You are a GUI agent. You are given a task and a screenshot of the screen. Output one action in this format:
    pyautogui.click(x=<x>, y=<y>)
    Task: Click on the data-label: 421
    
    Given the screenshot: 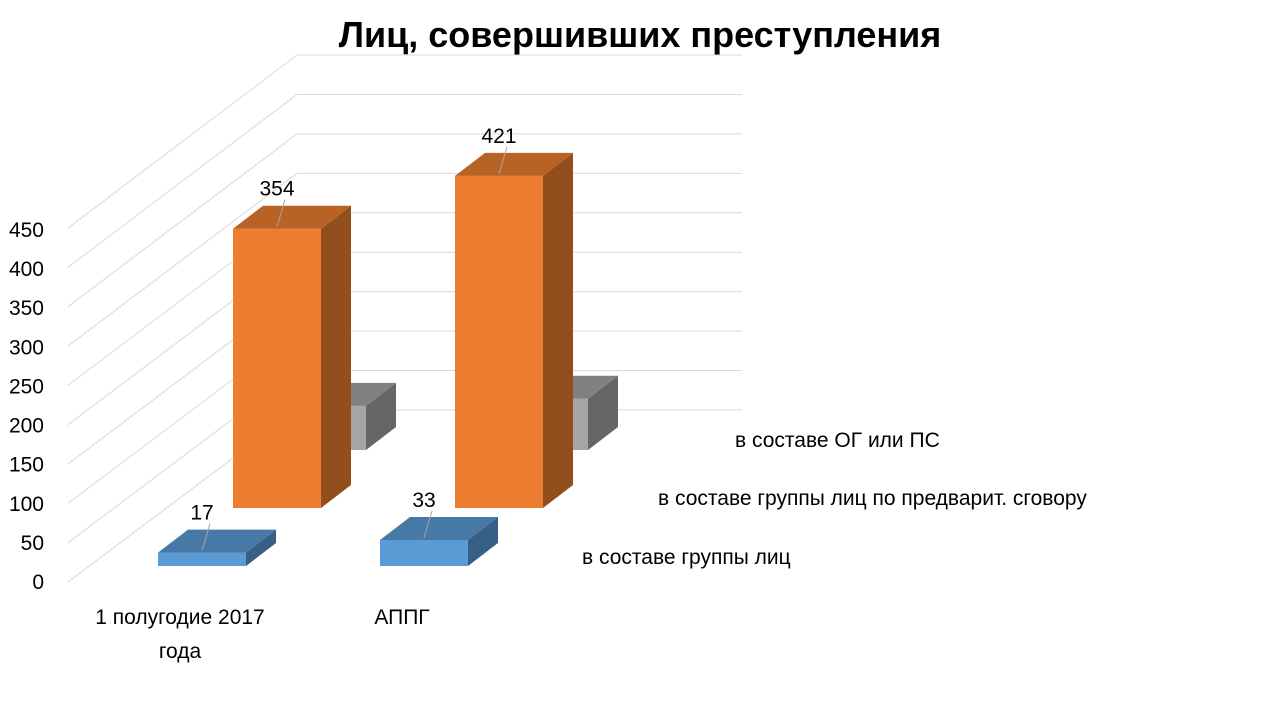 What is the action you would take?
    pyautogui.click(x=498, y=136)
    